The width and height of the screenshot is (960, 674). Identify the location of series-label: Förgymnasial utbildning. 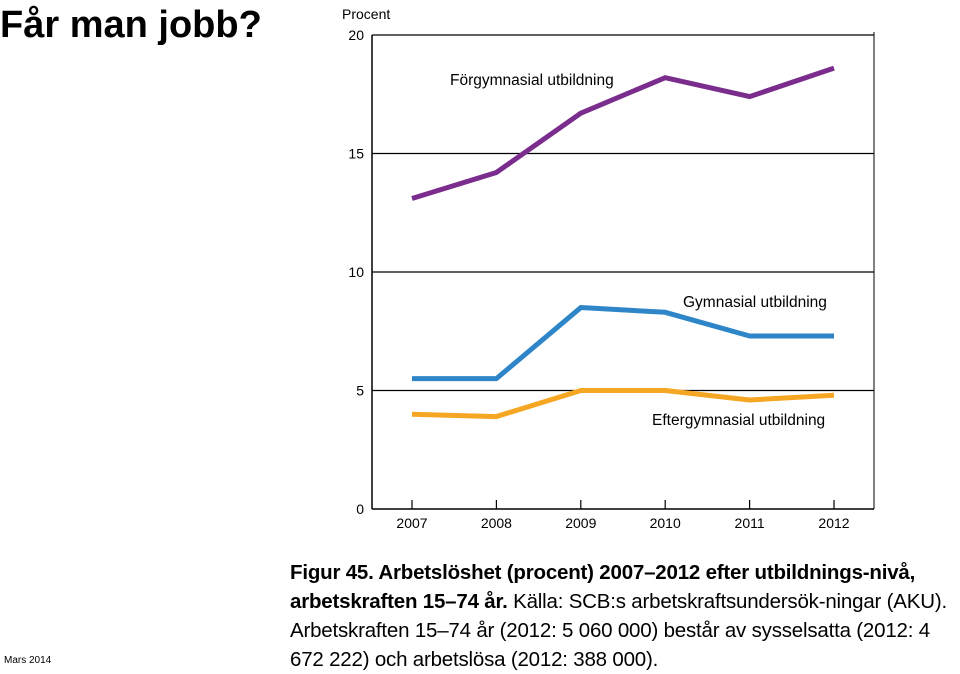
(532, 80).